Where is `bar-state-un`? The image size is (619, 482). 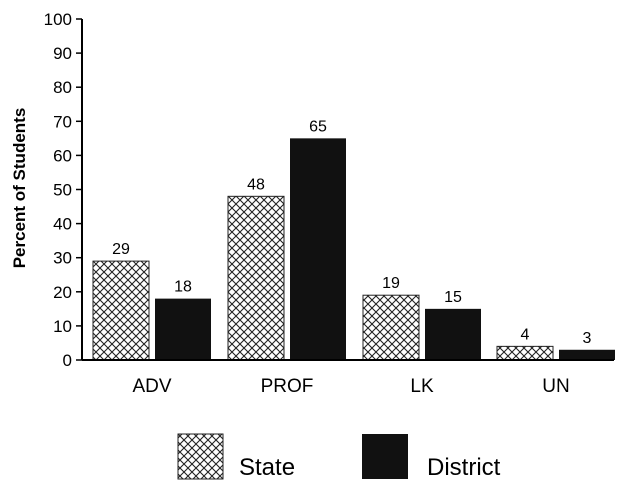 bar-state-un is located at coordinates (525, 353).